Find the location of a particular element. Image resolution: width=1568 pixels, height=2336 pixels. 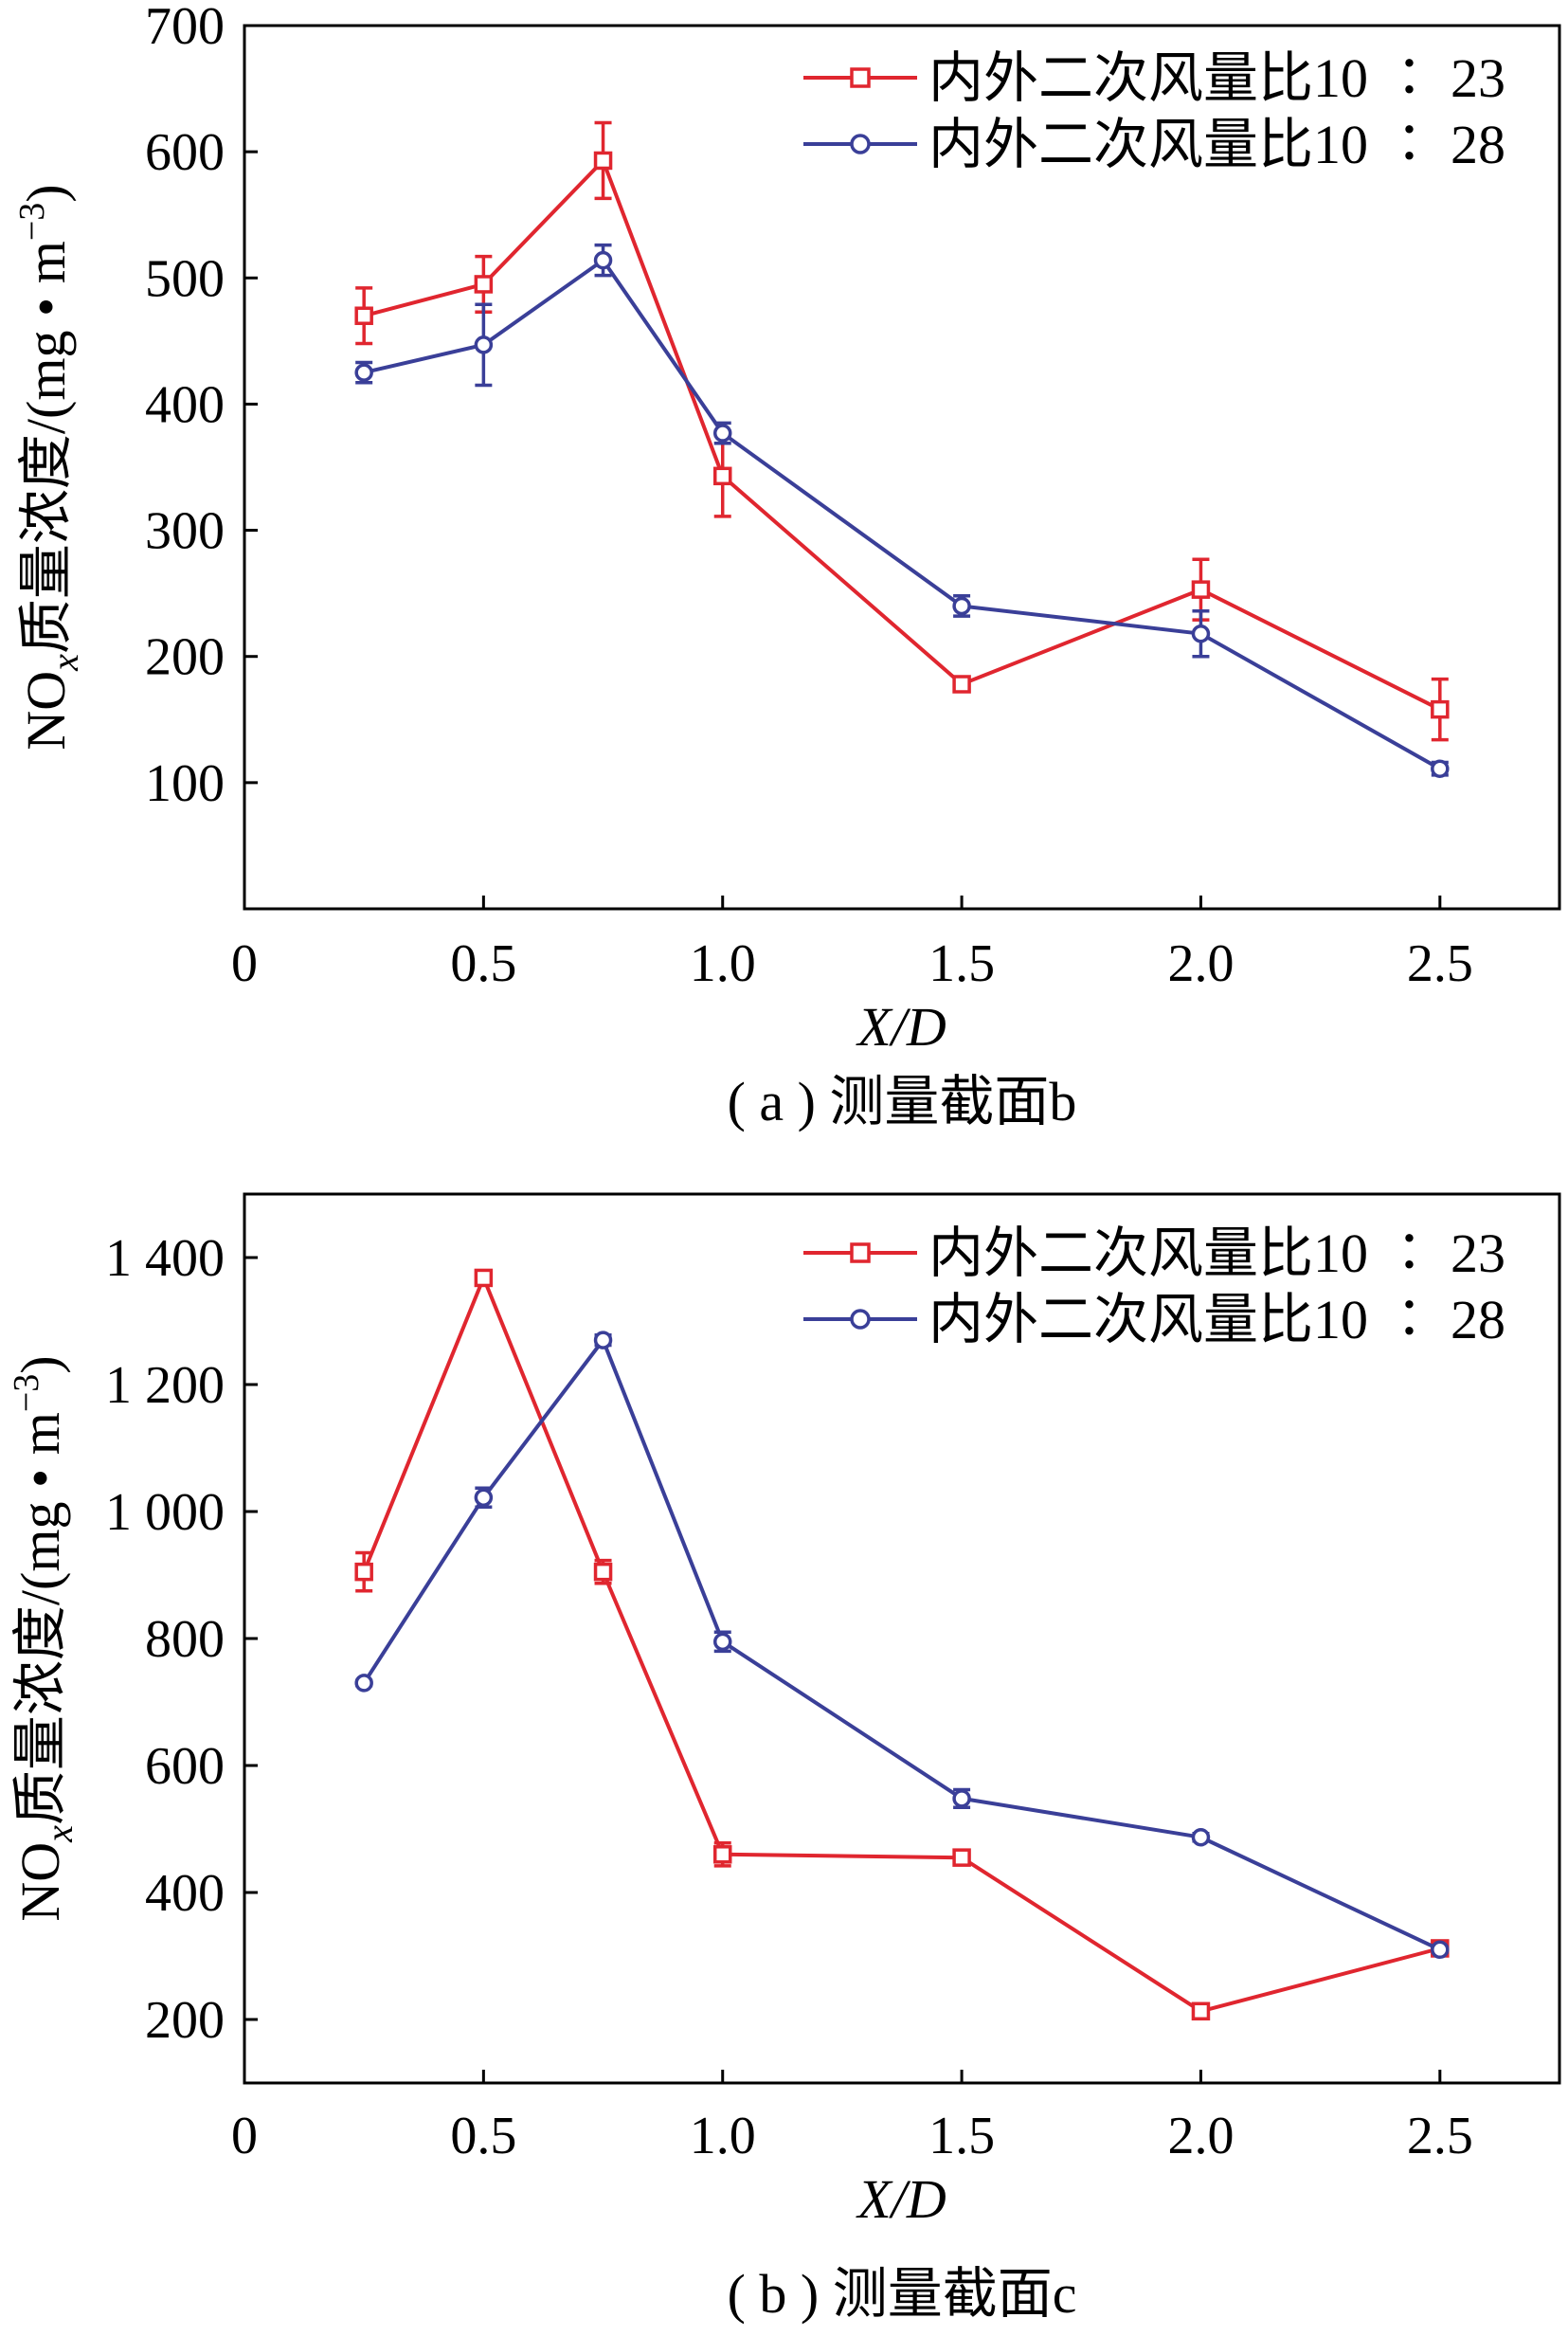

panel-caption-a: ( a ) 测量截面b is located at coordinates (902, 1101).